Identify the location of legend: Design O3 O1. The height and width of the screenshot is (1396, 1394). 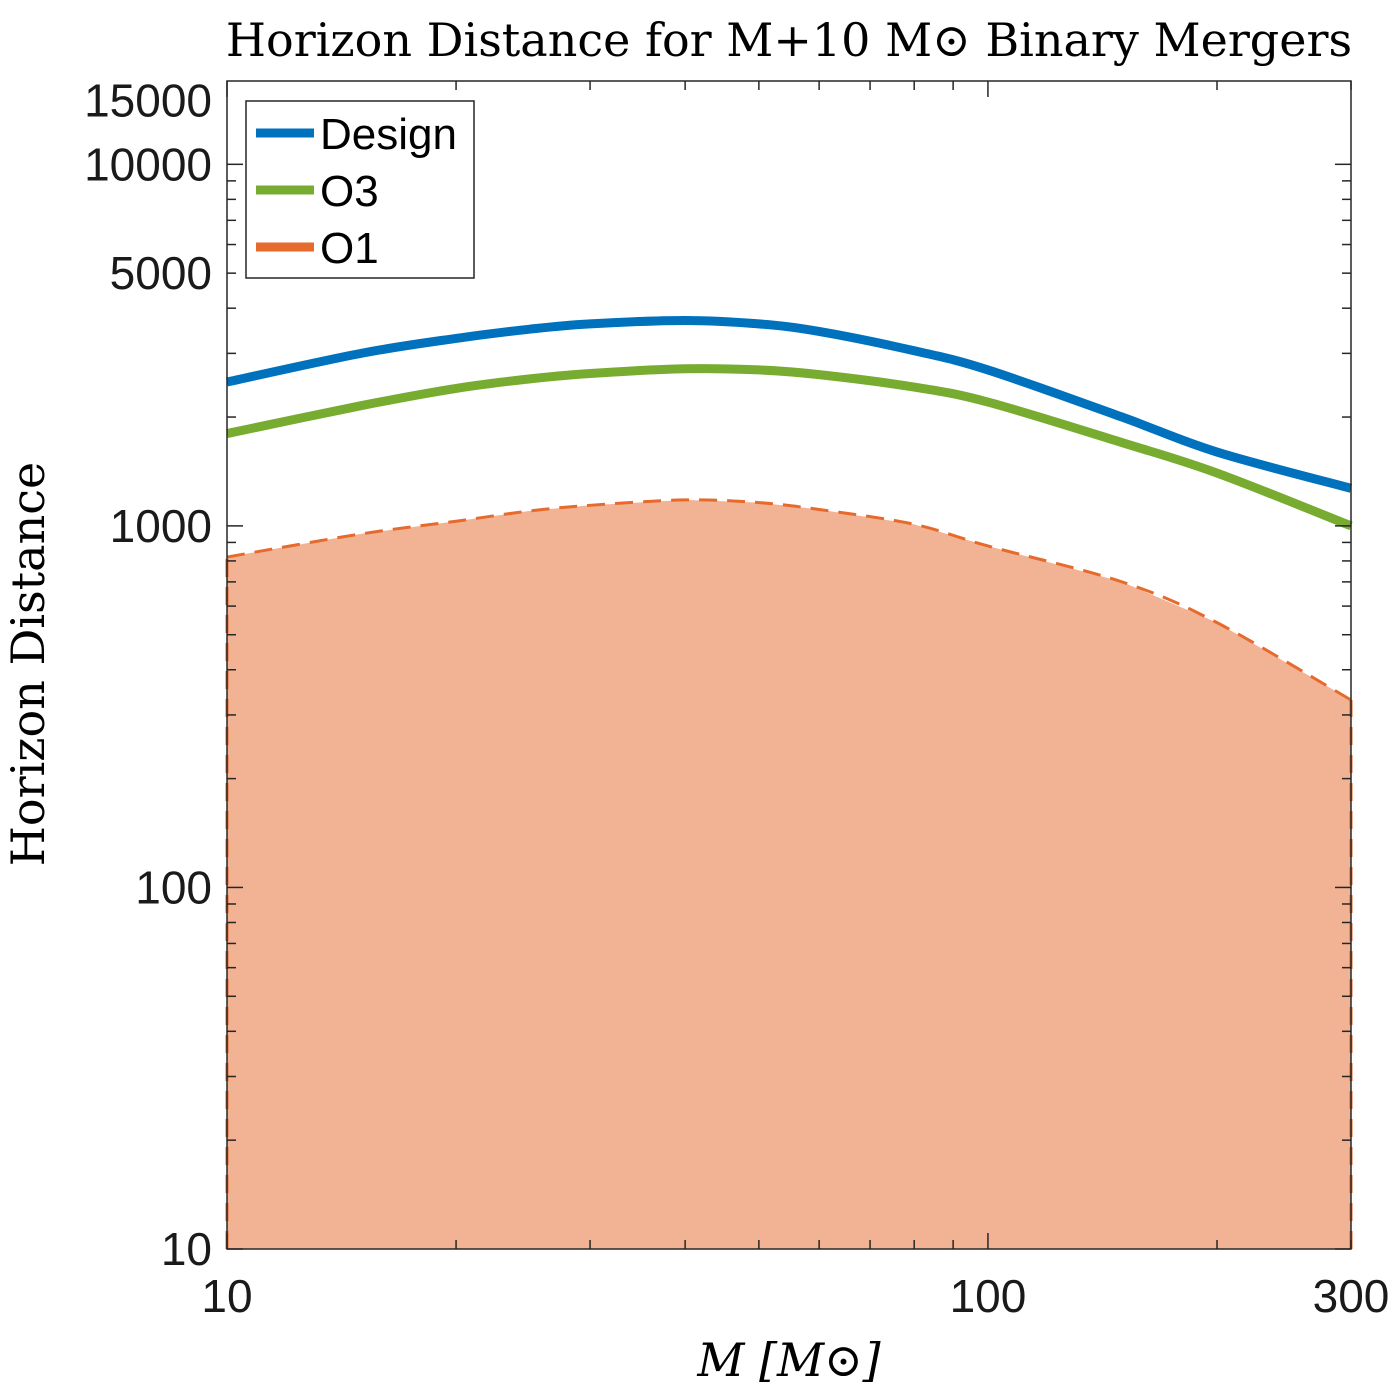
(360, 189).